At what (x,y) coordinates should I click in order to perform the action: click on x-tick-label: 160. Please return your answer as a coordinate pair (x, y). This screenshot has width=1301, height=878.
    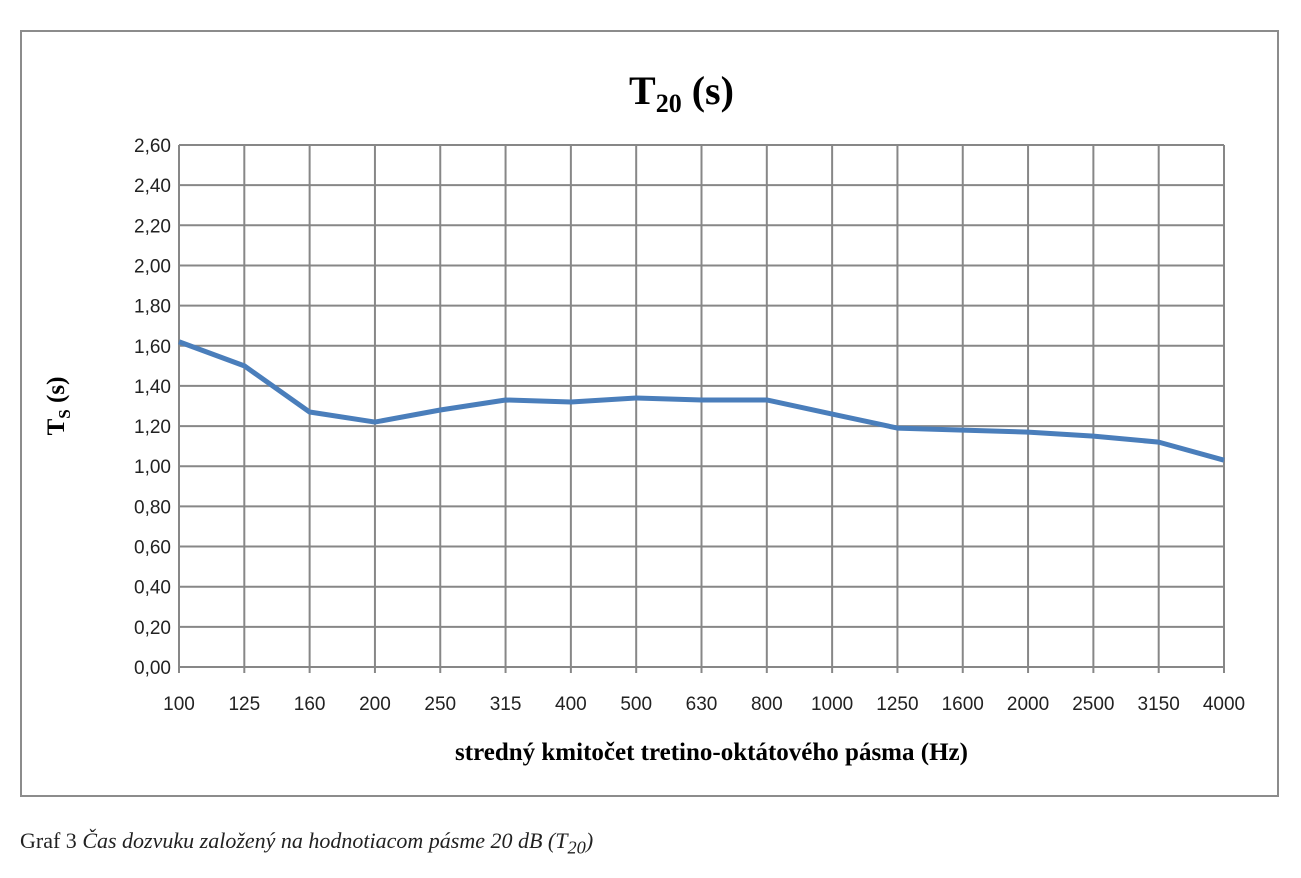
    Looking at the image, I should click on (310, 704).